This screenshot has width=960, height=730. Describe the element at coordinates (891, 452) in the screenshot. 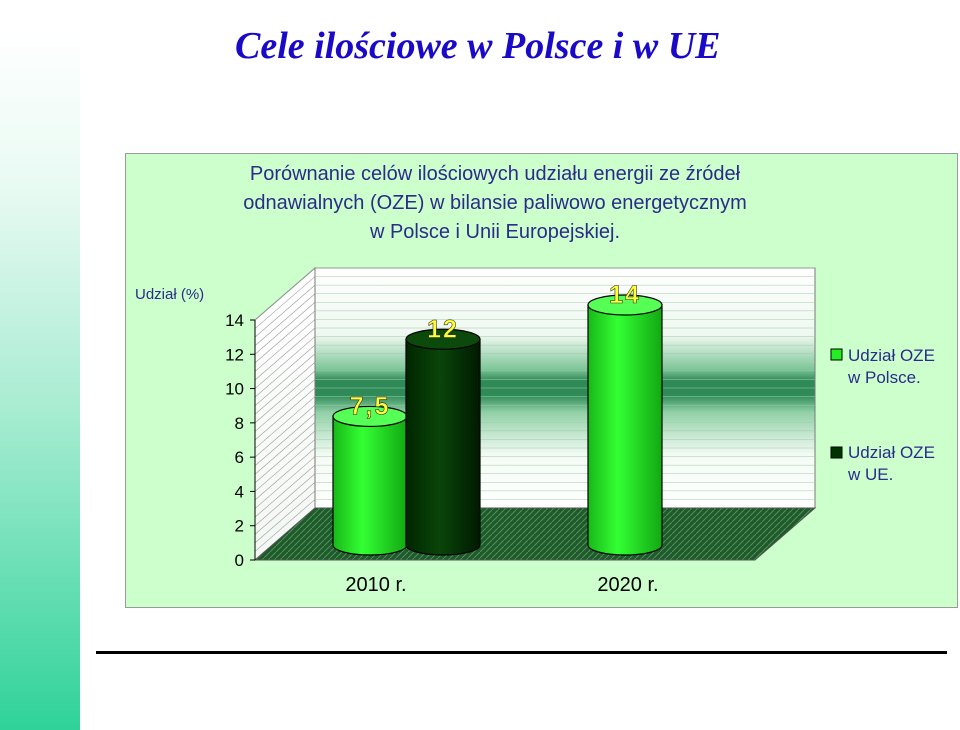

I see `legend-label-eu-line-1: Udział OZE` at that location.